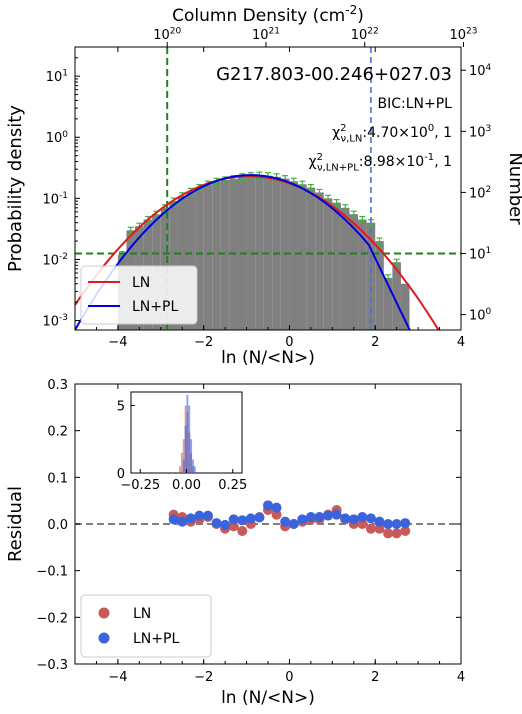  What do you see at coordinates (57, 525) in the screenshot?
I see `y-tick-label: 0.0` at bounding box center [57, 525].